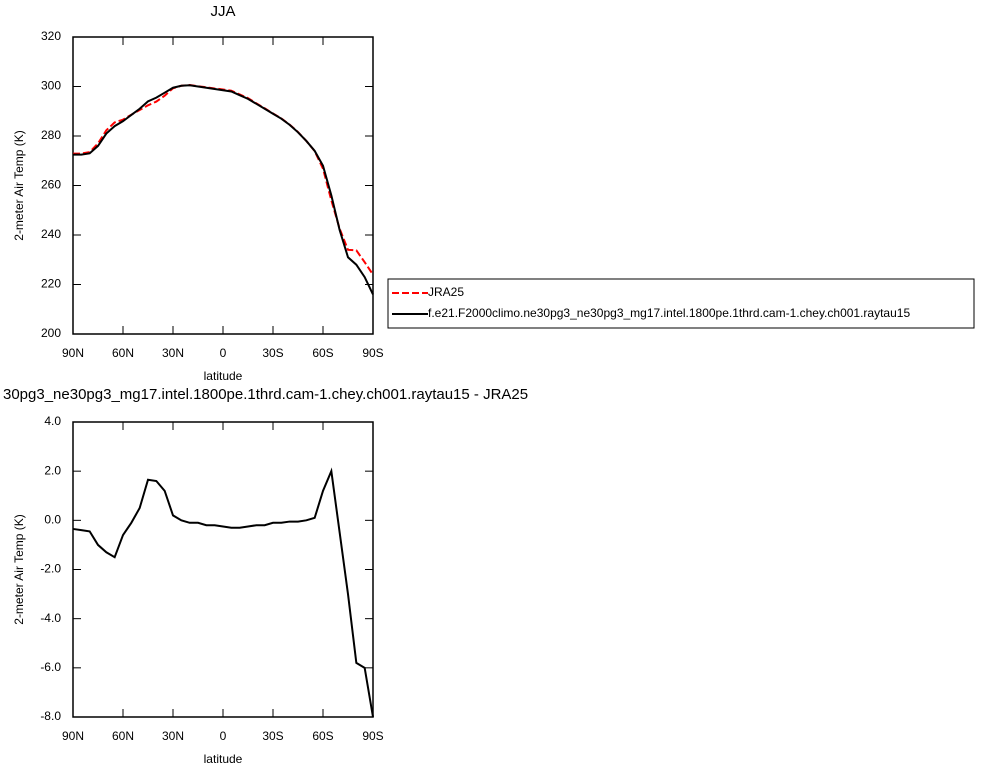  I want to click on y-tick-label: -2.0, so click(50, 569).